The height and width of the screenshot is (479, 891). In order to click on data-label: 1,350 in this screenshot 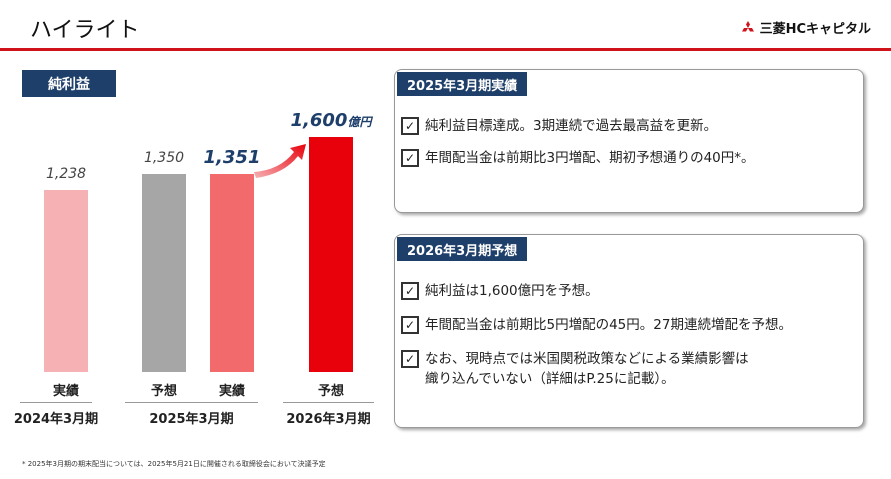, I will do `click(164, 157)`.